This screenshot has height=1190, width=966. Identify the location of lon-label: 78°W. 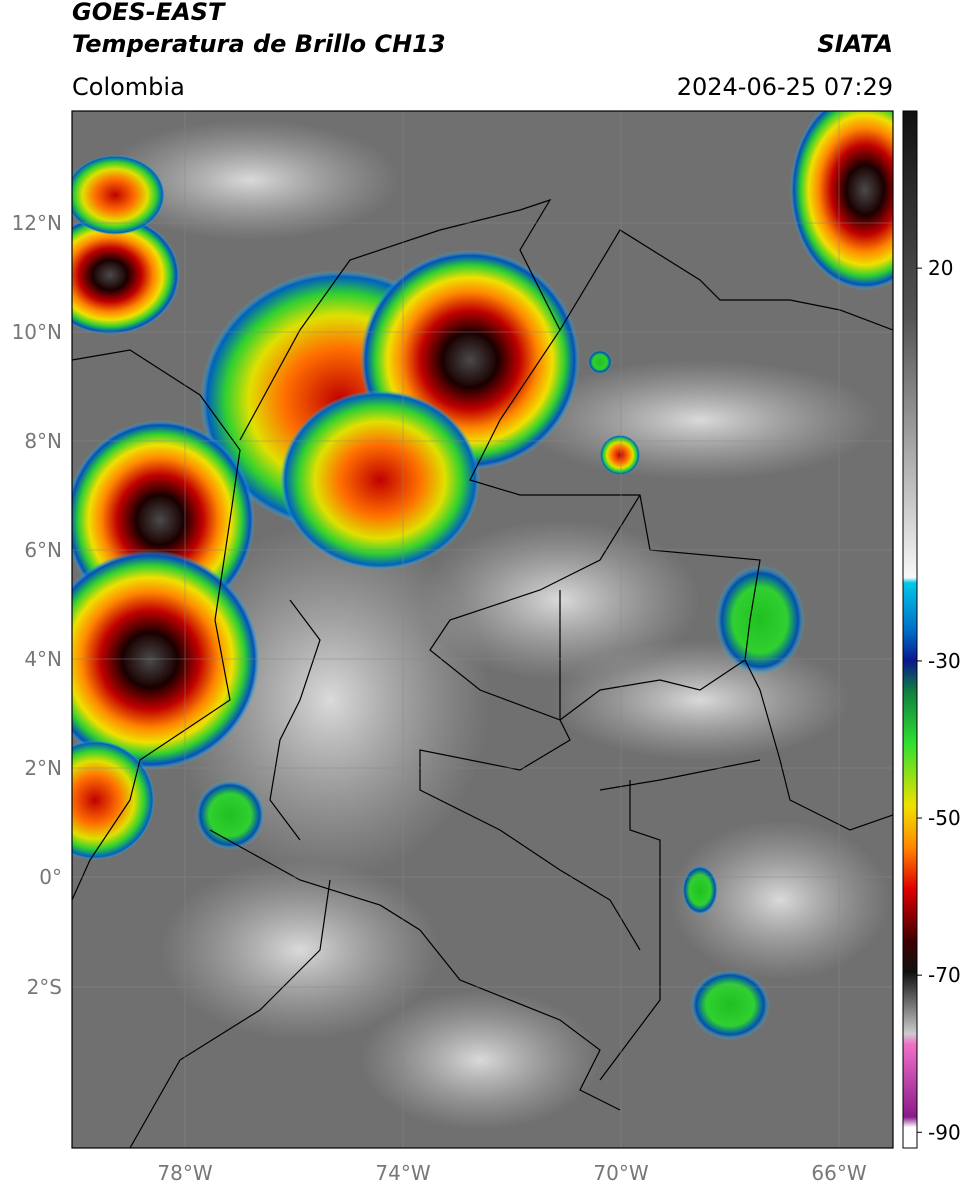
(184, 1173).